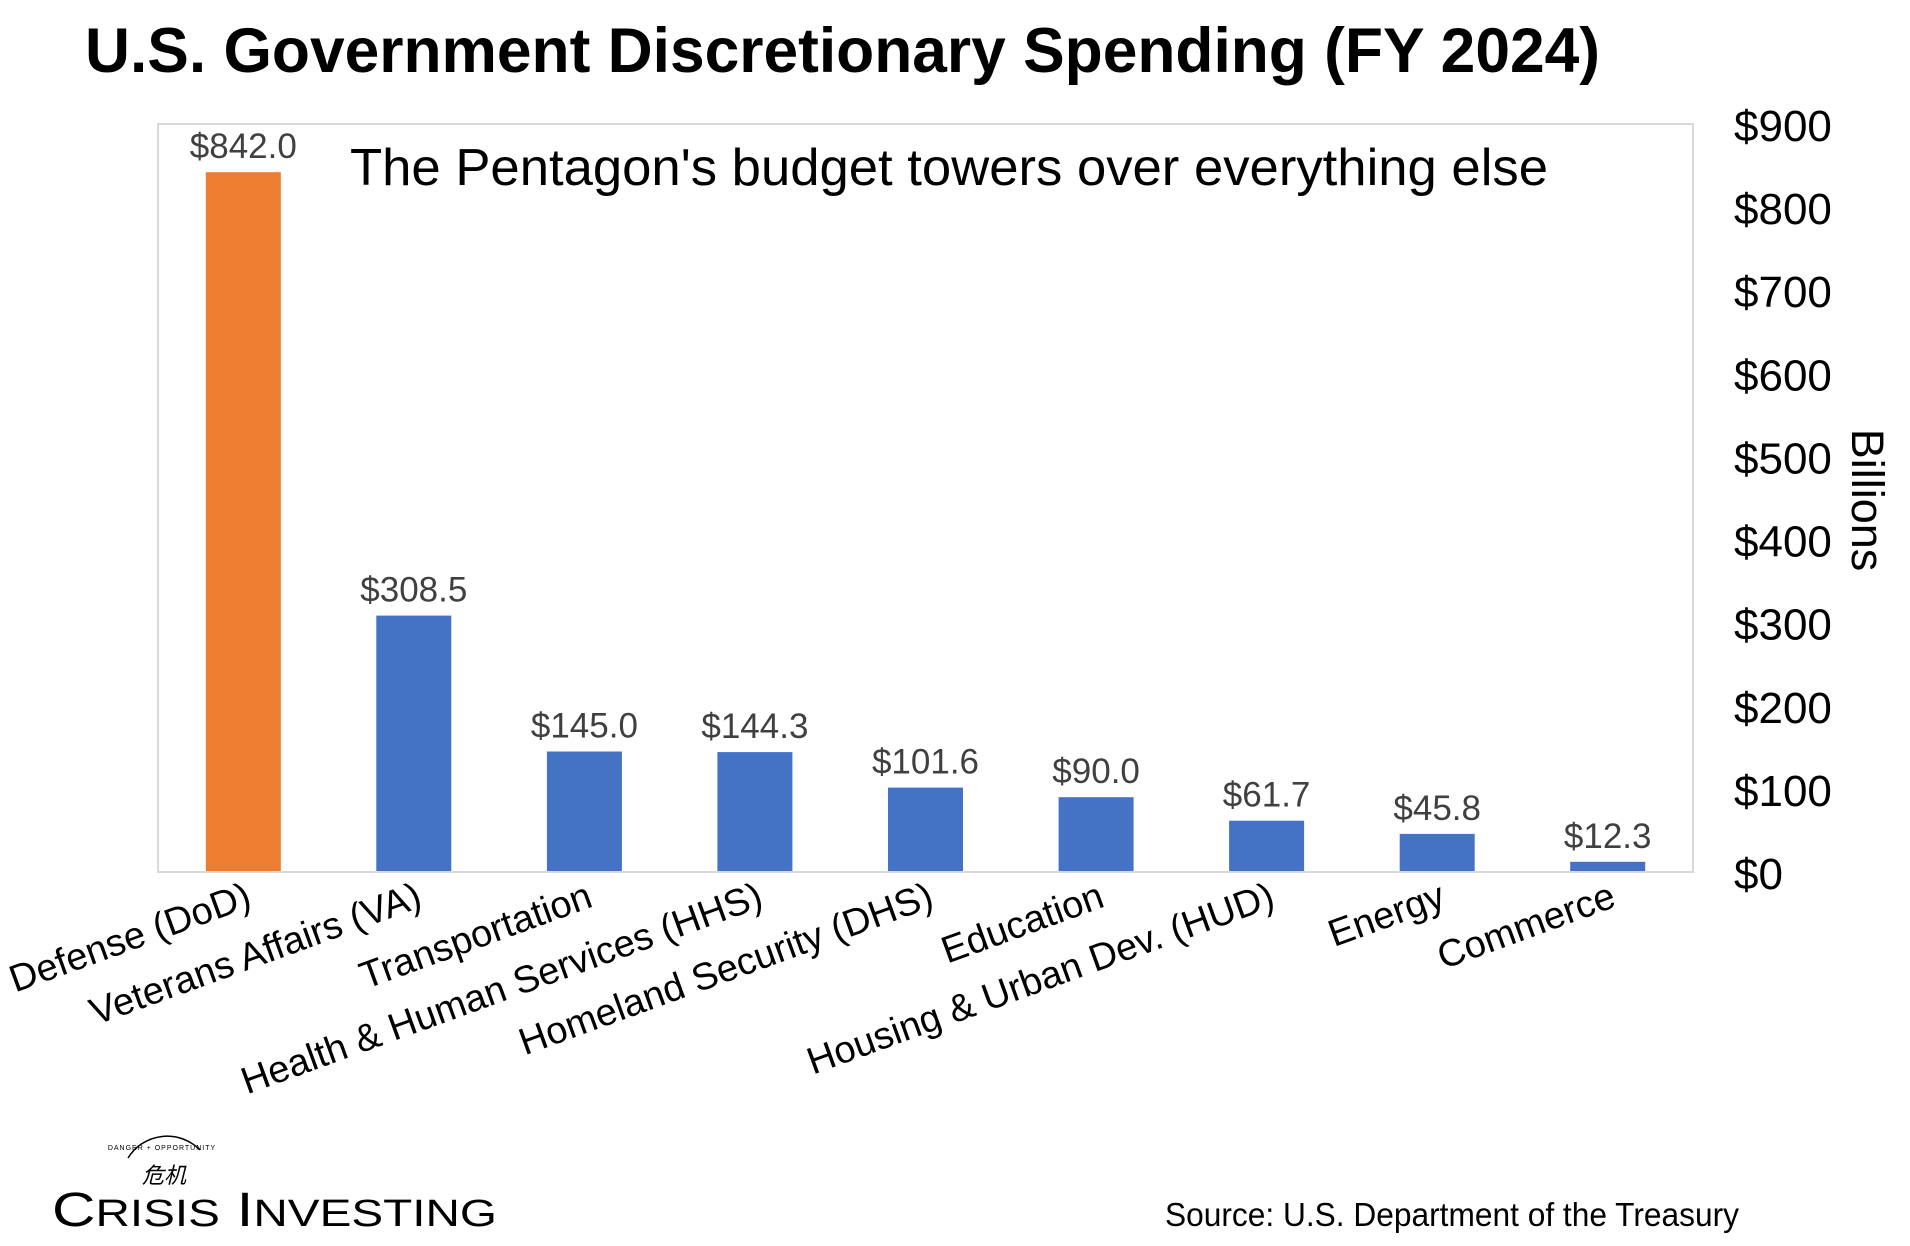 This screenshot has height=1246, width=1910. What do you see at coordinates (1783, 292) in the screenshot?
I see `y-axis-tick-label: $700` at bounding box center [1783, 292].